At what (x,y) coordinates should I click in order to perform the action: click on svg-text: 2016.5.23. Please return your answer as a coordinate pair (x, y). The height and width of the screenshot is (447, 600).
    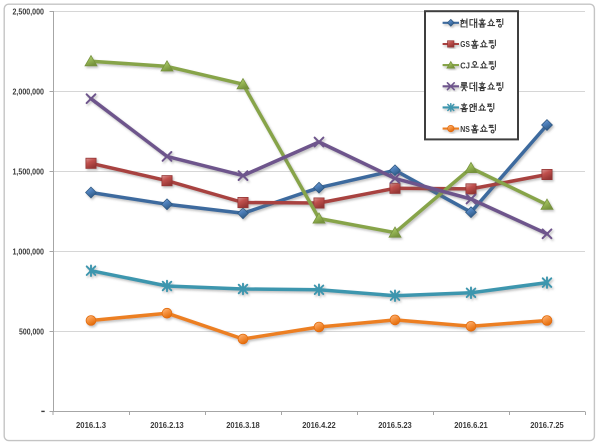
    Looking at the image, I should click on (395, 425).